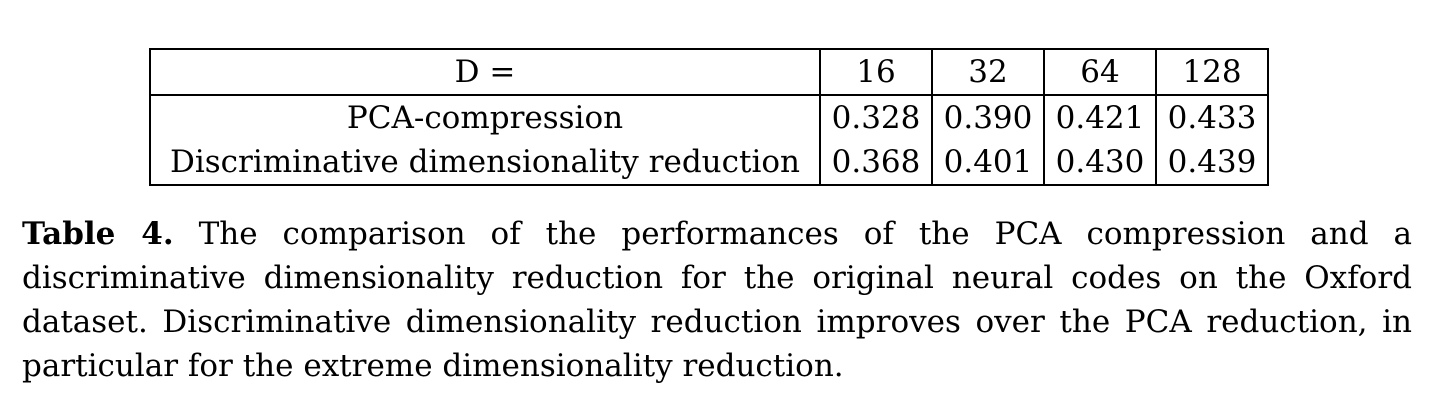 This screenshot has width=1434, height=416. What do you see at coordinates (1212, 162) in the screenshot?
I see `table-cell: 0.439` at bounding box center [1212, 162].